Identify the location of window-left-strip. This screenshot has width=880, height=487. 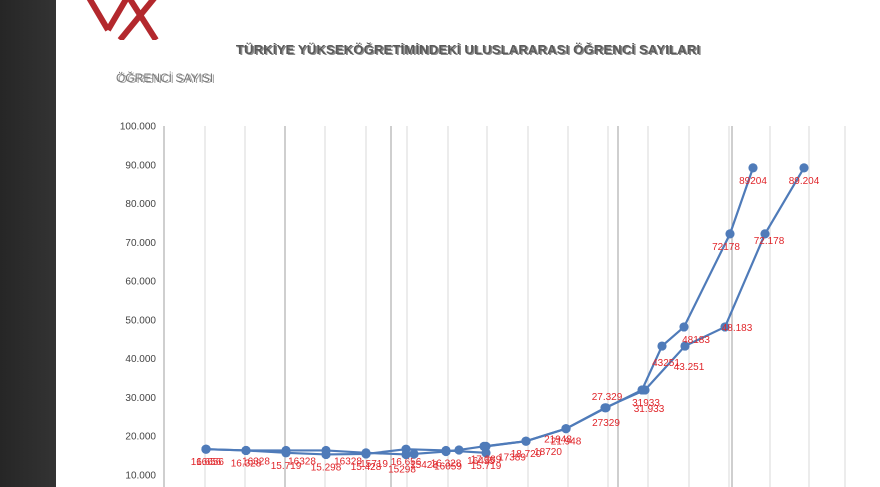
(28, 243).